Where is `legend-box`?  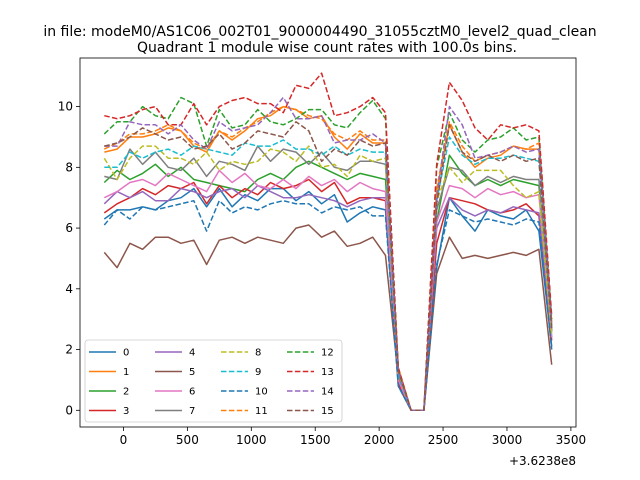
legend-box is located at coordinates (213, 381).